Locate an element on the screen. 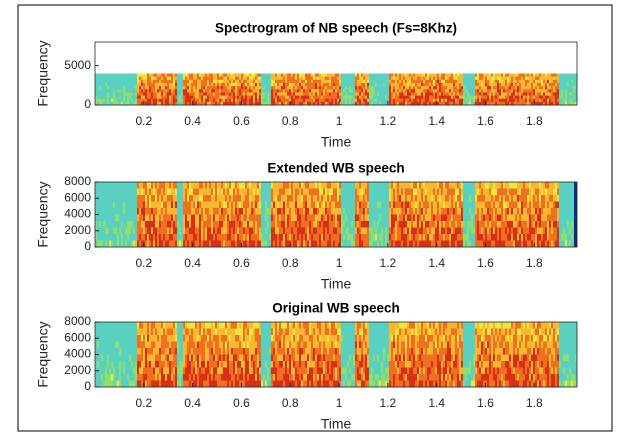 The width and height of the screenshot is (619, 434). x-tick-label: 0.4 is located at coordinates (192, 263).